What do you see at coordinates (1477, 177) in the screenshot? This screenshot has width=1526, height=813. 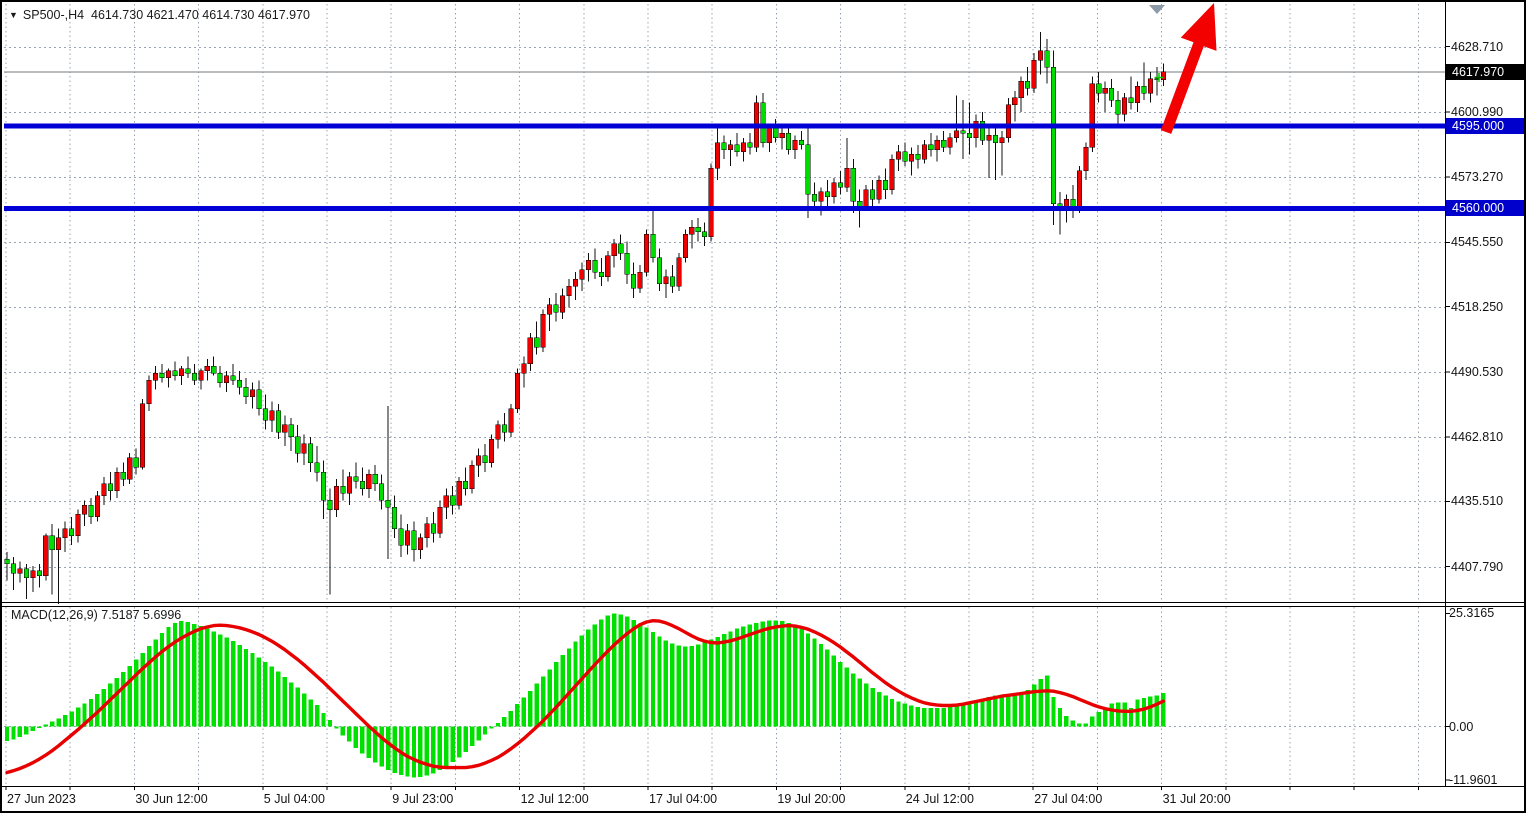 I see `price-axis-label: 4573.270` at bounding box center [1477, 177].